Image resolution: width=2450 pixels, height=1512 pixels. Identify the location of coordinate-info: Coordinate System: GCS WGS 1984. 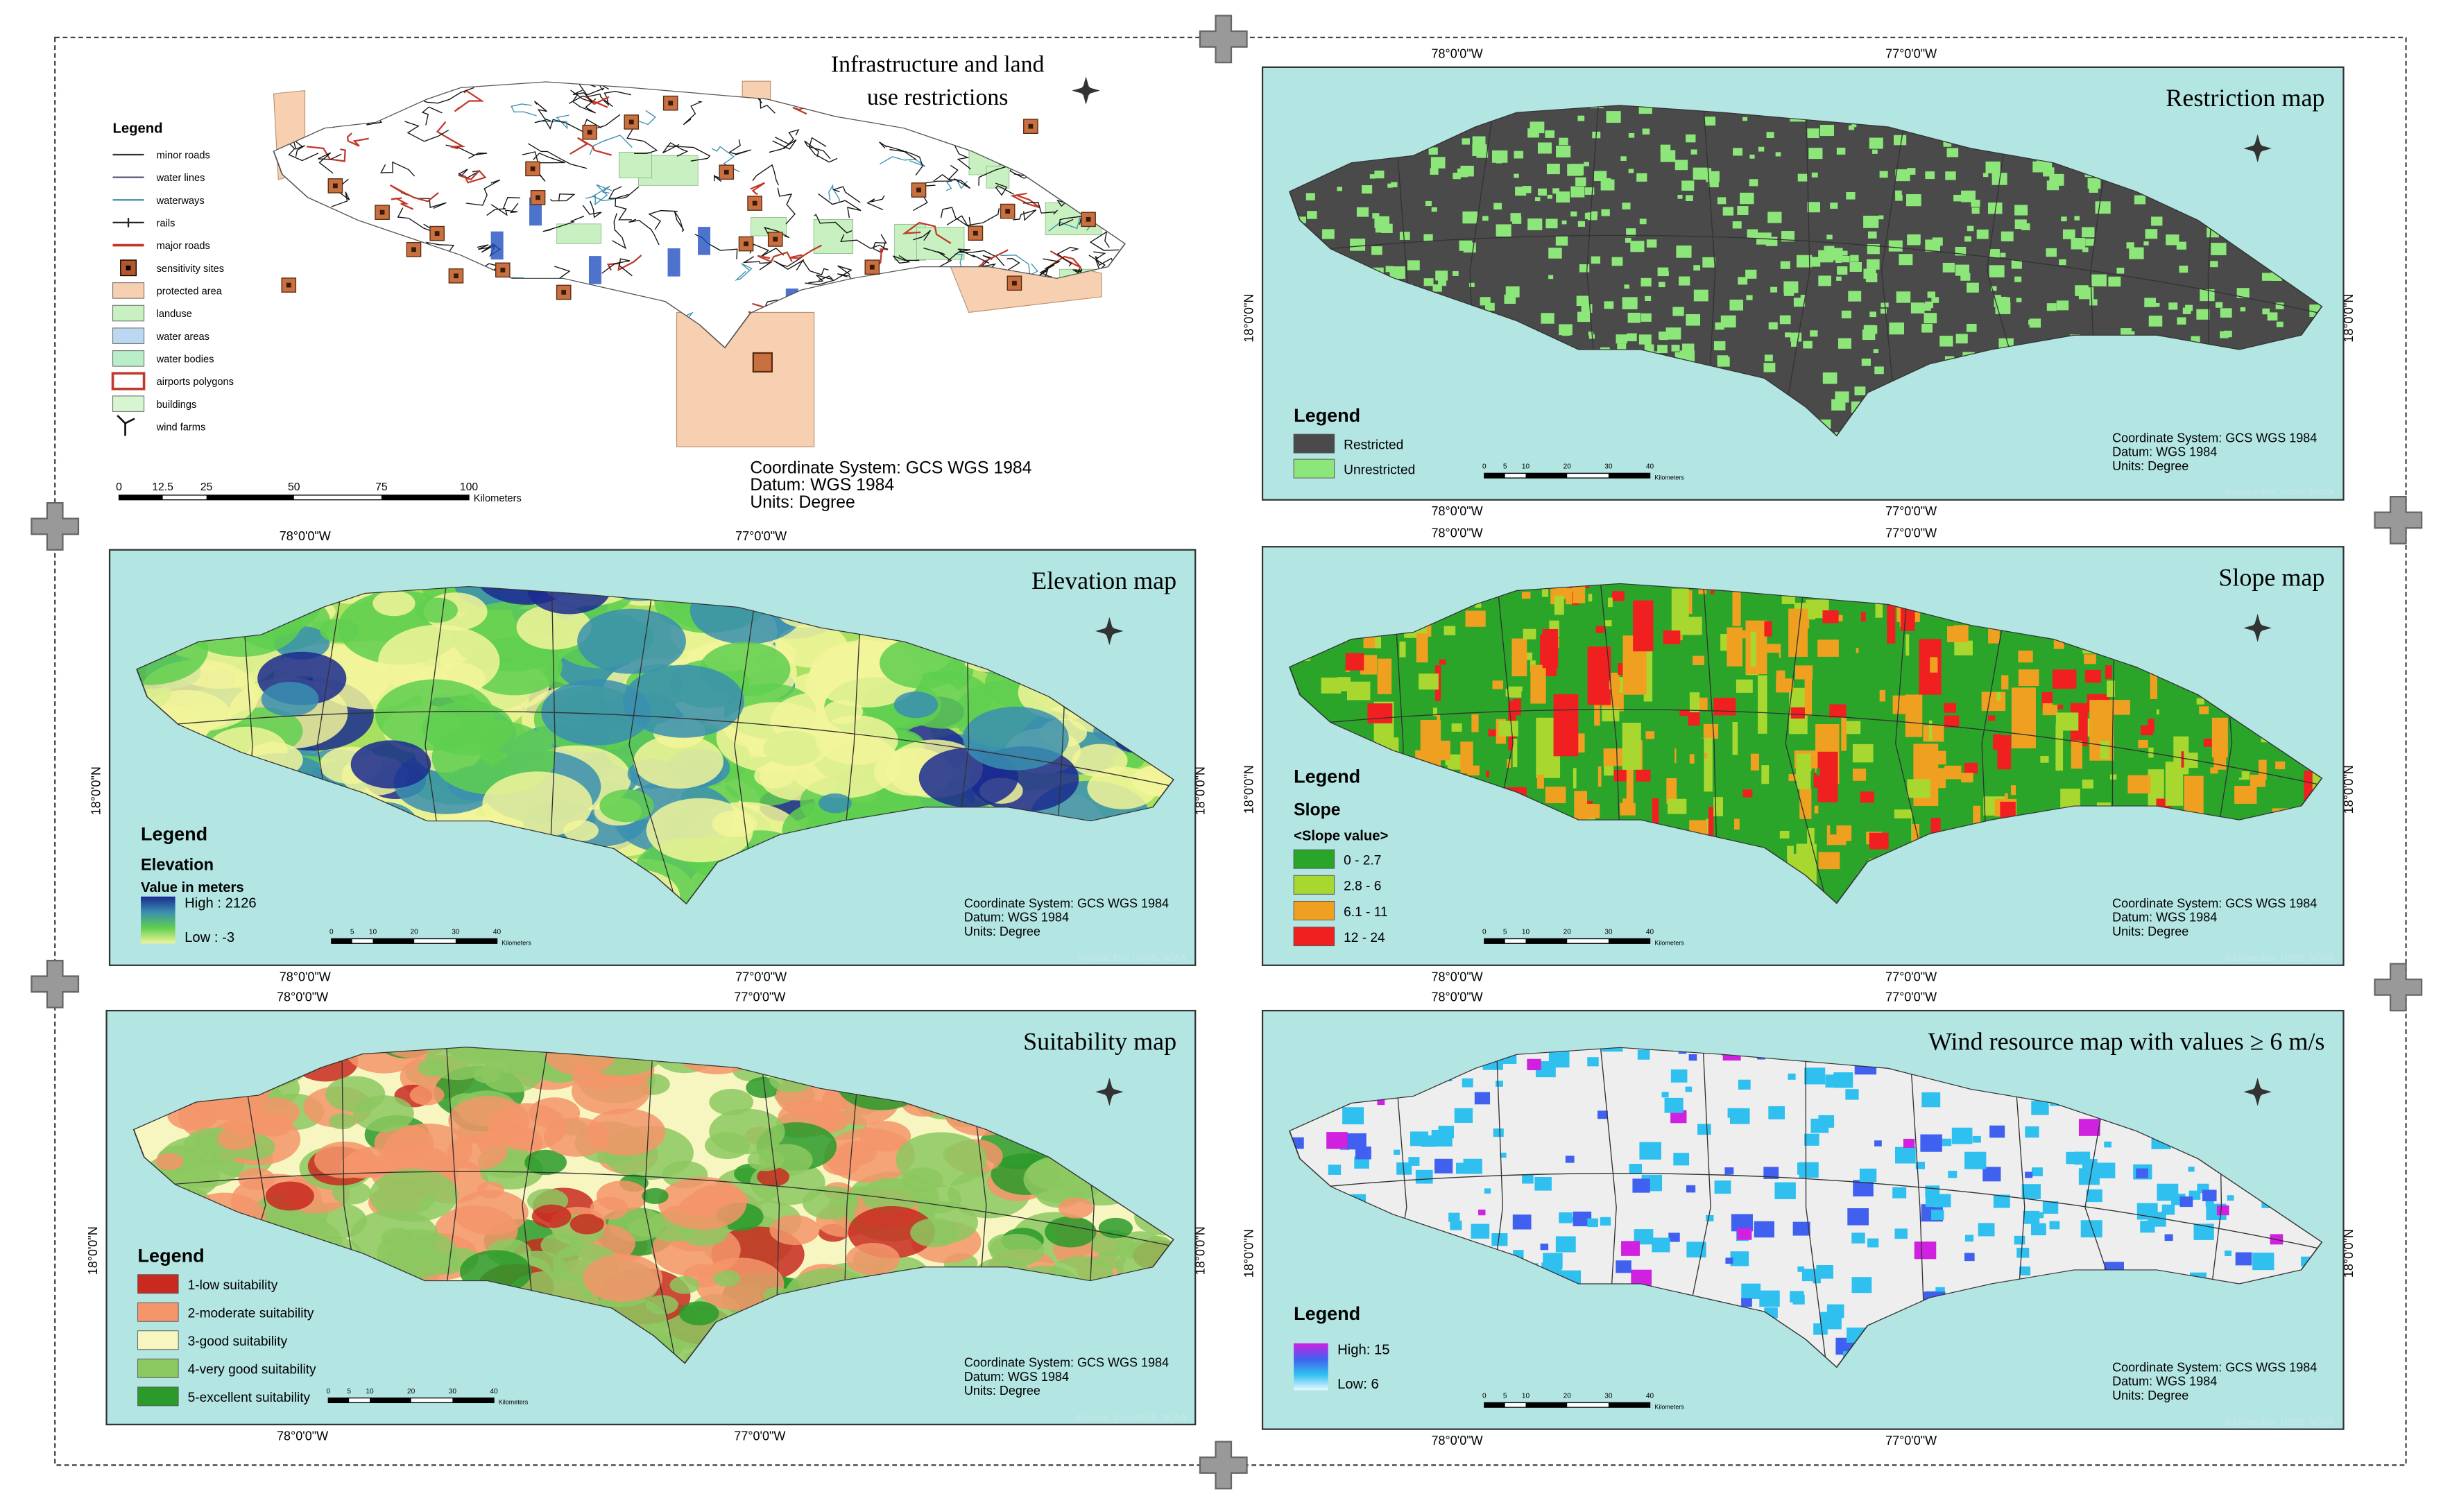
(1066, 903).